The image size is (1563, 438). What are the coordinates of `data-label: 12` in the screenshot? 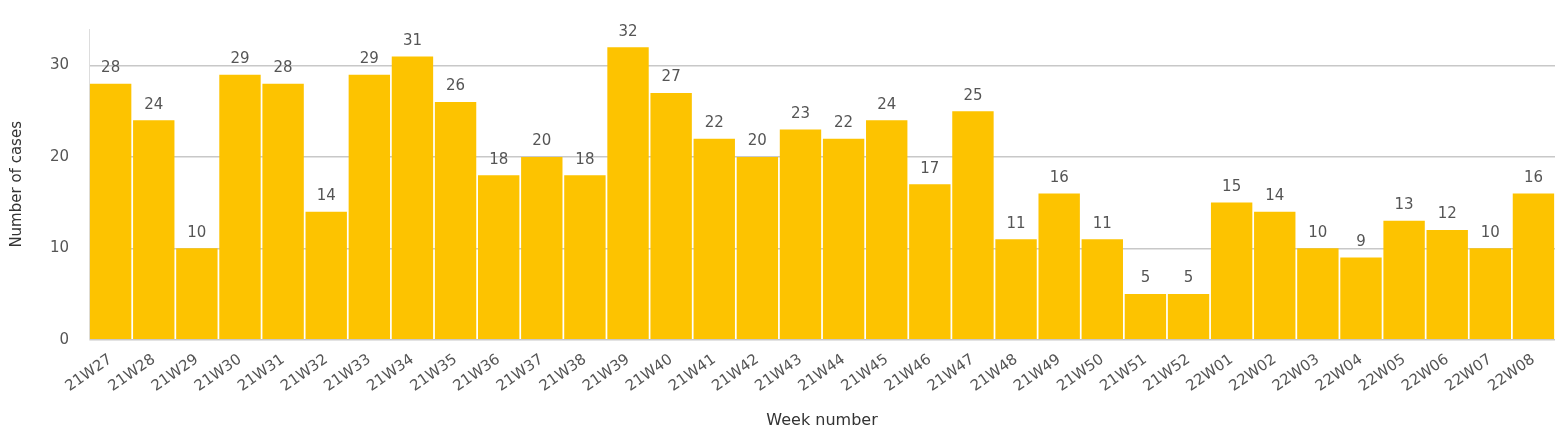 It's located at (1447, 213).